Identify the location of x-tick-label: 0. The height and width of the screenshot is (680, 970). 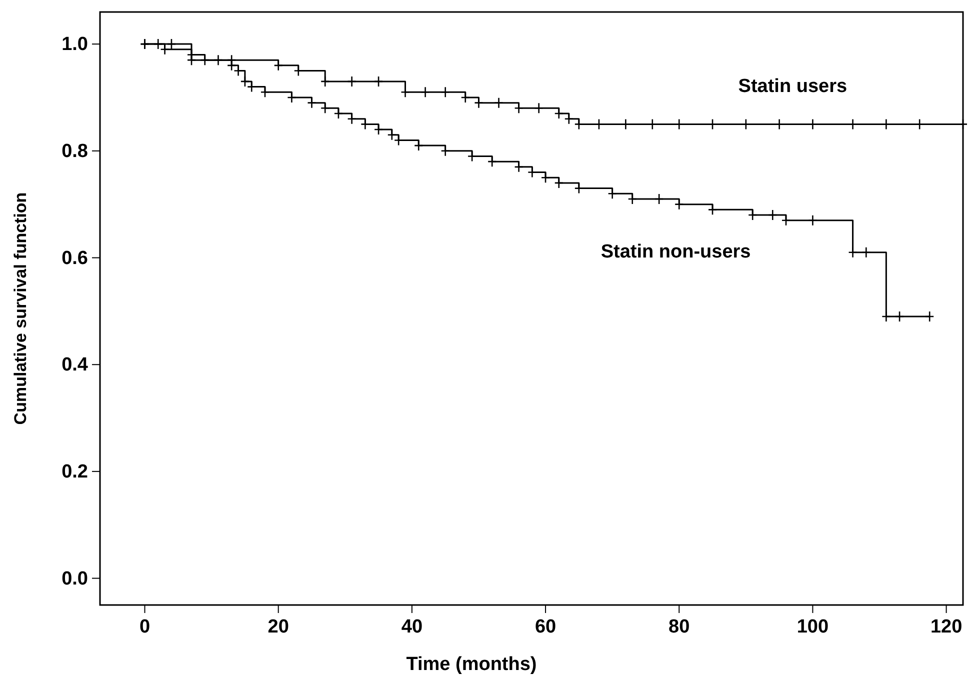
(144, 627).